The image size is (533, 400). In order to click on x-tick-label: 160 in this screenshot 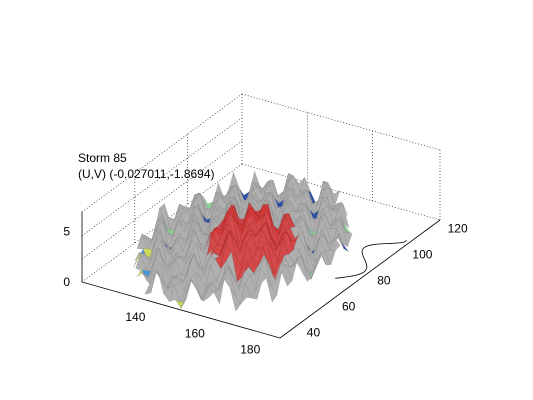, I will do `click(195, 334)`.